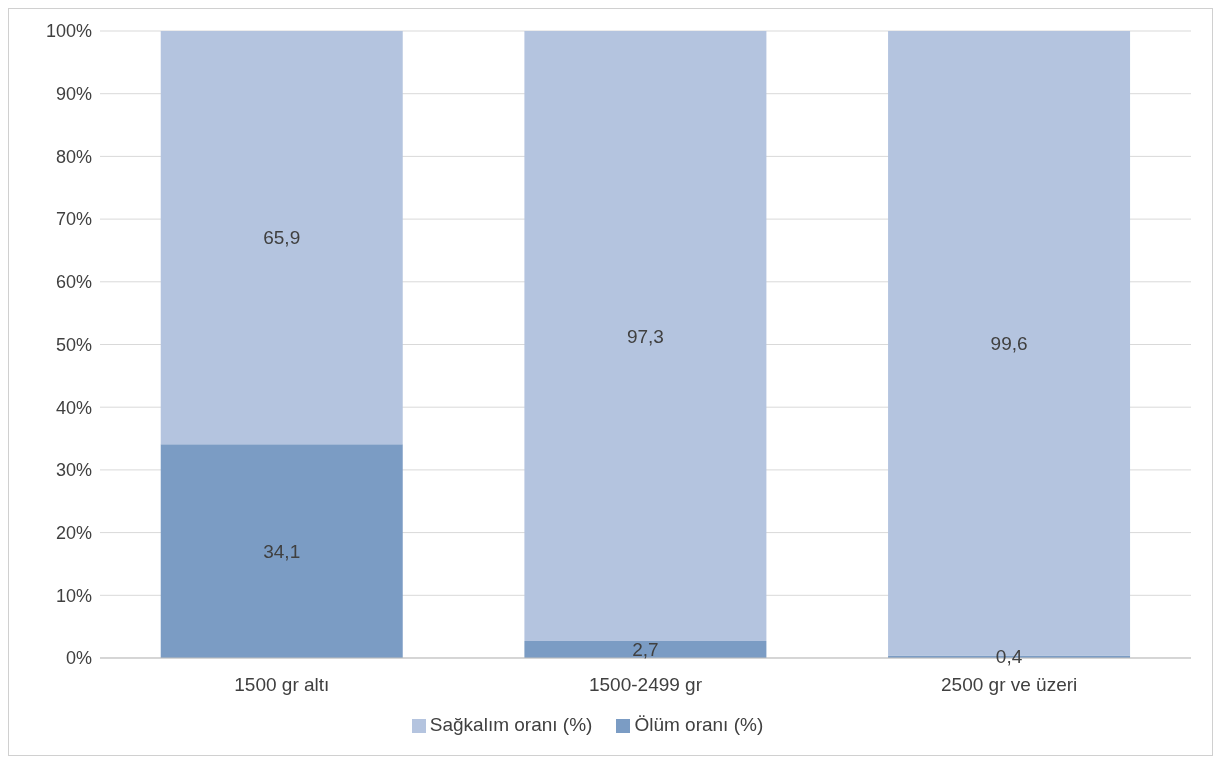 The width and height of the screenshot is (1221, 764). What do you see at coordinates (73, 532) in the screenshot?
I see `y-tick-label: 20%` at bounding box center [73, 532].